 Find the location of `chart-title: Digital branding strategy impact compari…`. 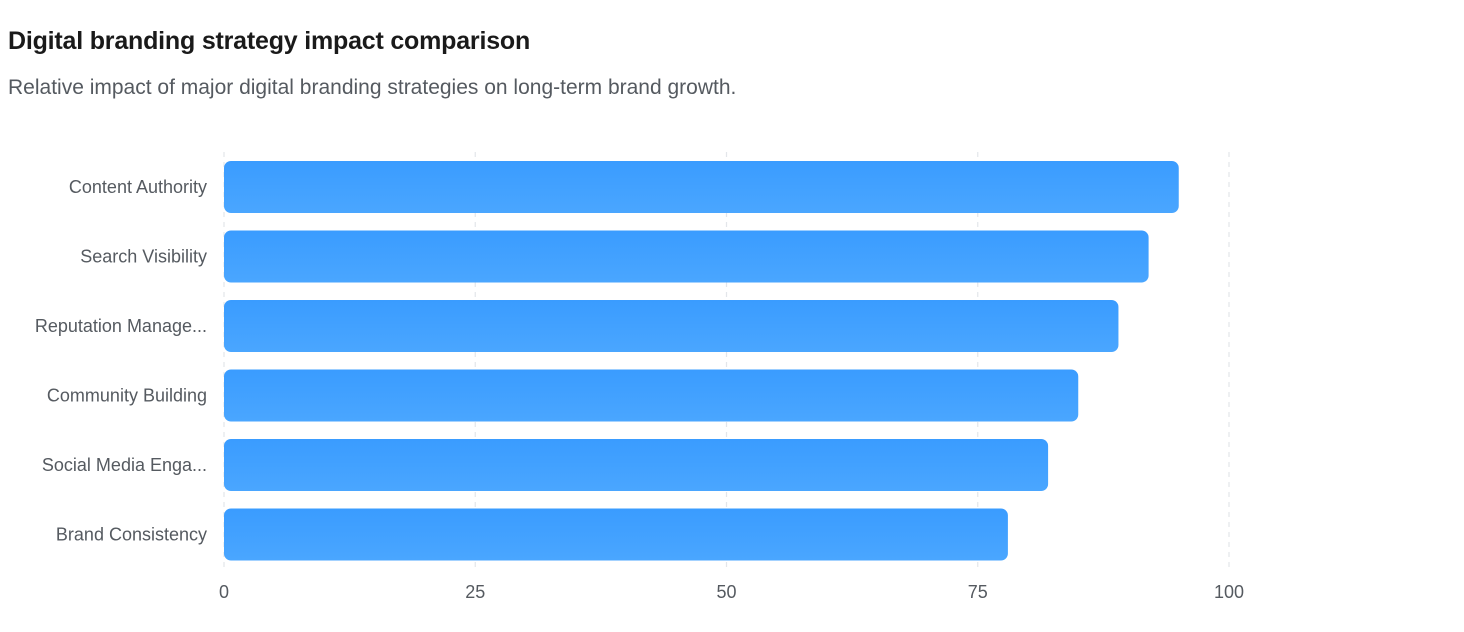

chart-title: Digital branding strategy impact compari… is located at coordinates (269, 41).